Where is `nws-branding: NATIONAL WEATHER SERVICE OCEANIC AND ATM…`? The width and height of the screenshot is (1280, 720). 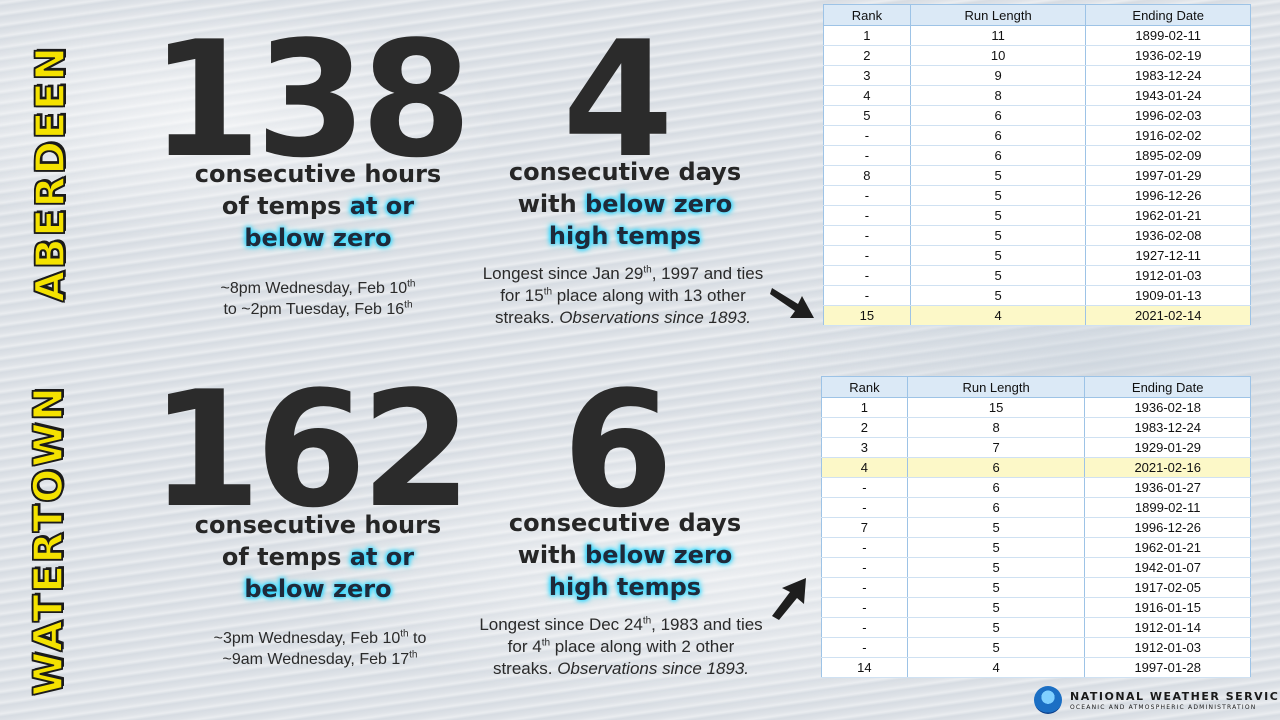
nws-branding: NATIONAL WEATHER SERVICE OCEANIC AND ATM… is located at coordinates (1157, 701).